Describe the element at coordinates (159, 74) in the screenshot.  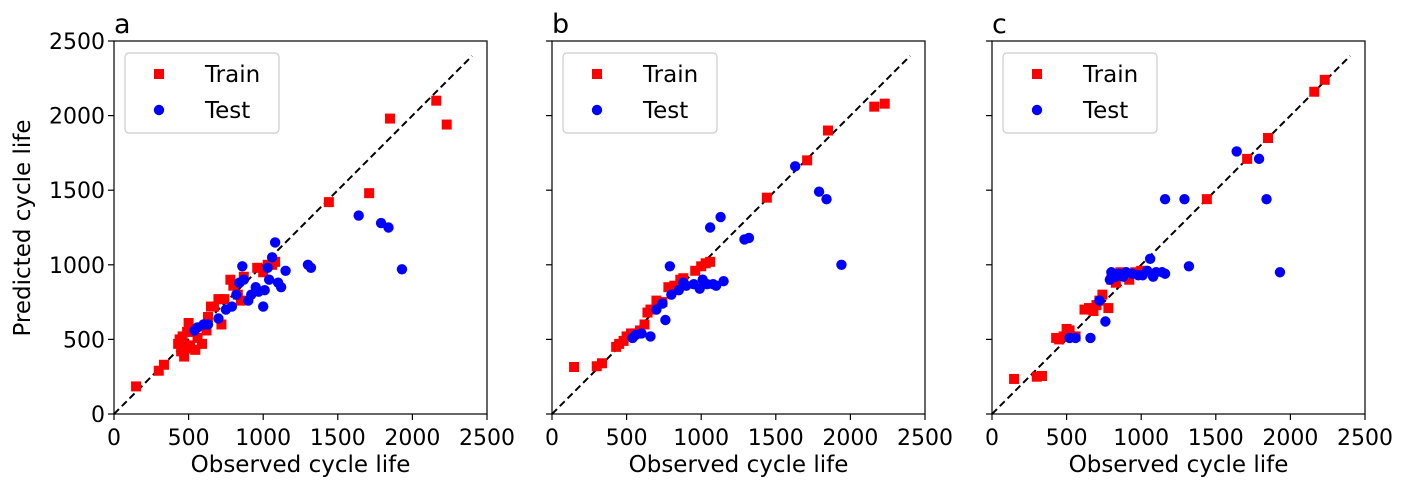
I see `legend-train-marker` at that location.